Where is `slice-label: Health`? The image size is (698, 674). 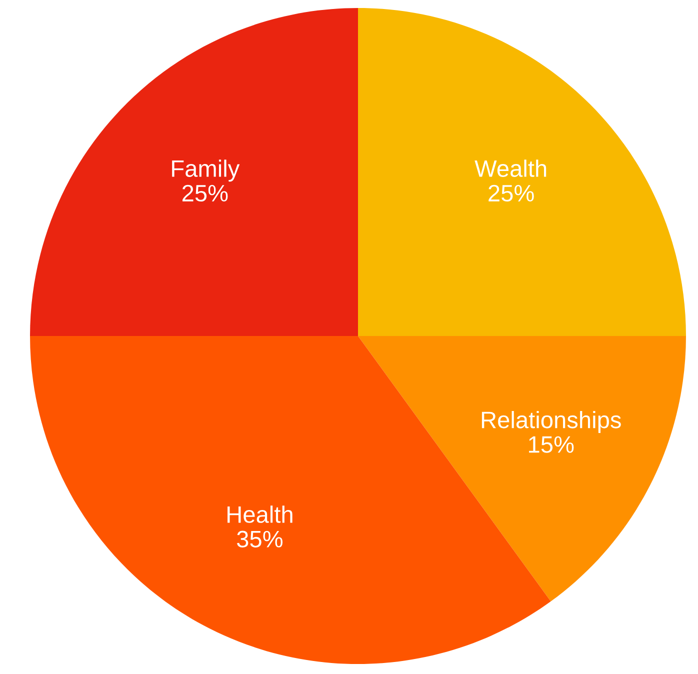
slice-label: Health is located at coordinates (260, 514).